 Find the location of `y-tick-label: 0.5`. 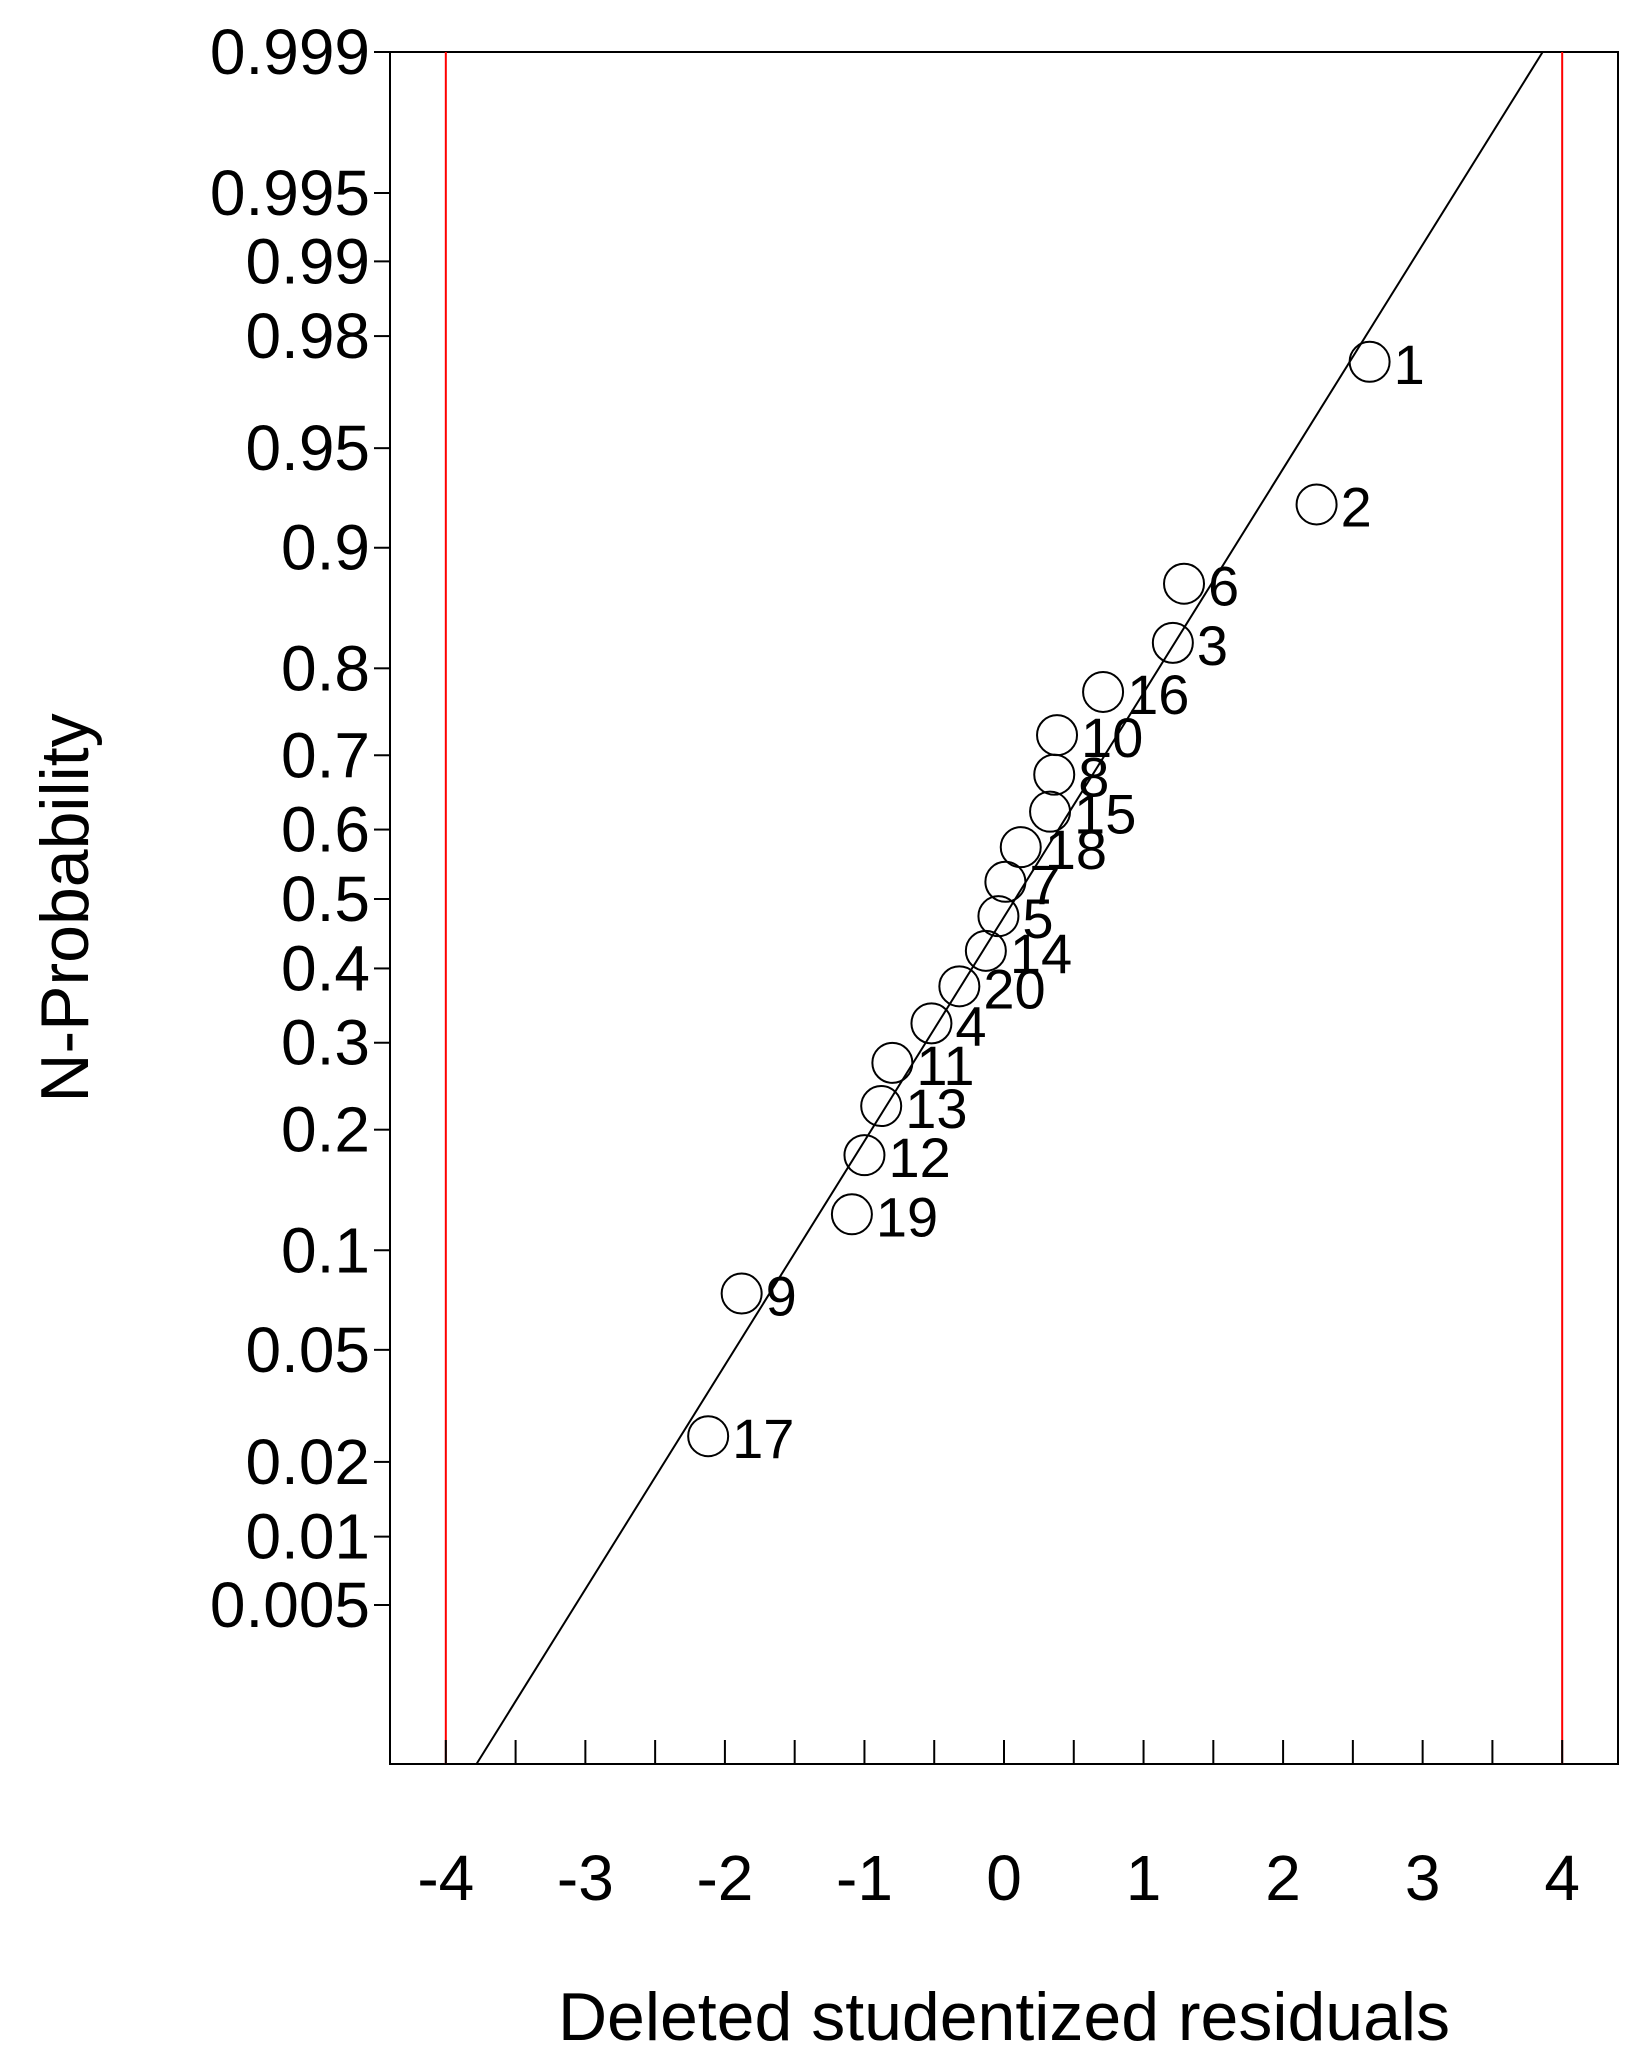

y-tick-label: 0.5 is located at coordinates (325, 899).